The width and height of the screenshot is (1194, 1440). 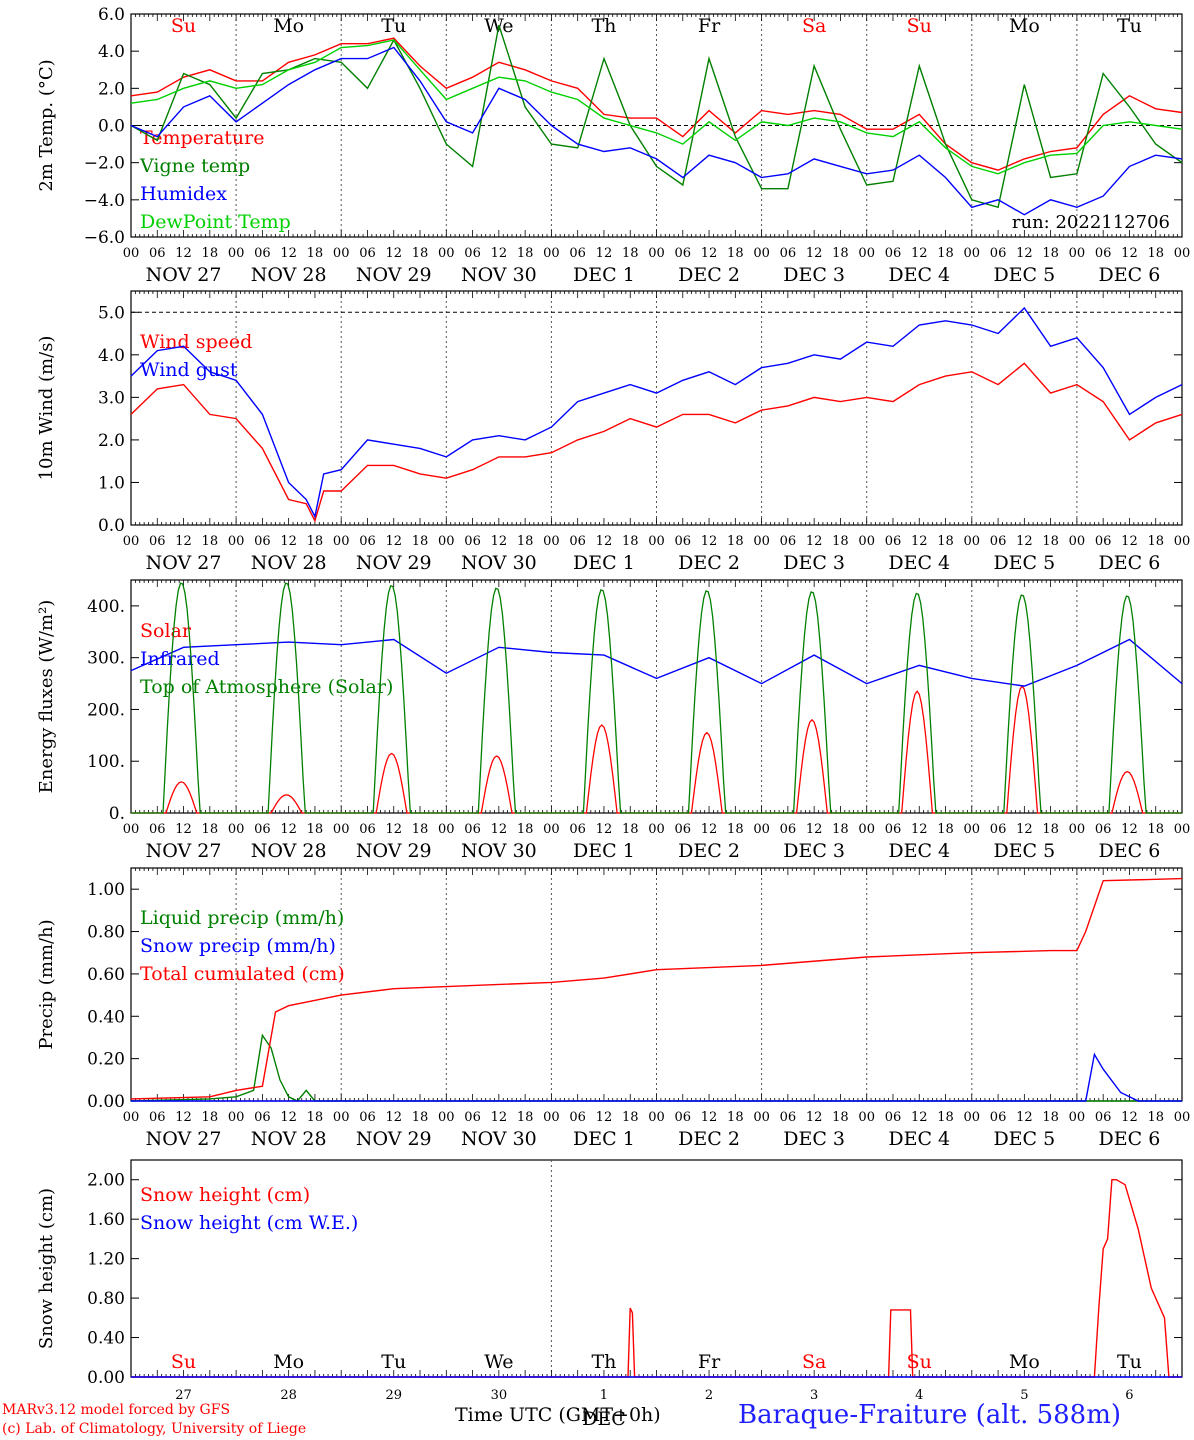 I want to click on series-wind-speed, so click(x=656, y=442).